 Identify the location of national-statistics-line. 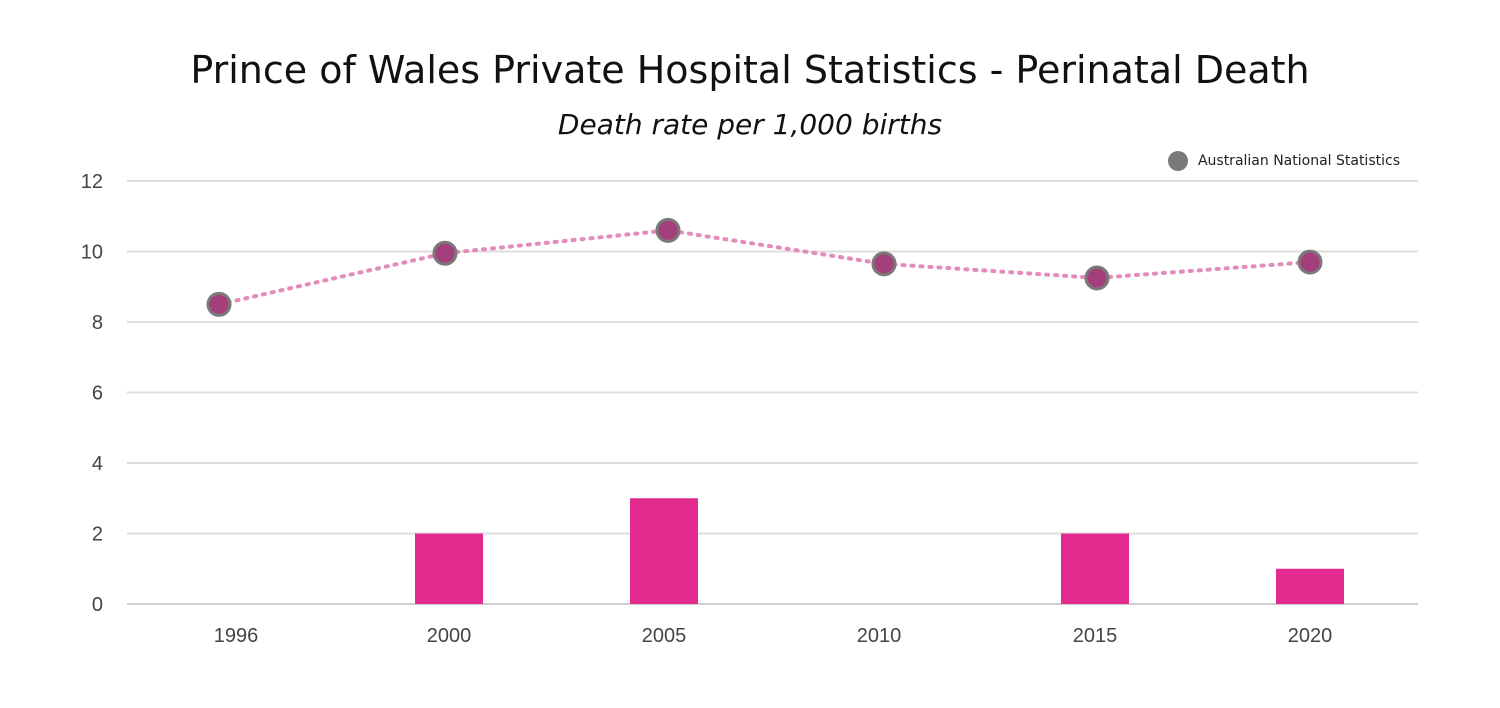
(764, 267).